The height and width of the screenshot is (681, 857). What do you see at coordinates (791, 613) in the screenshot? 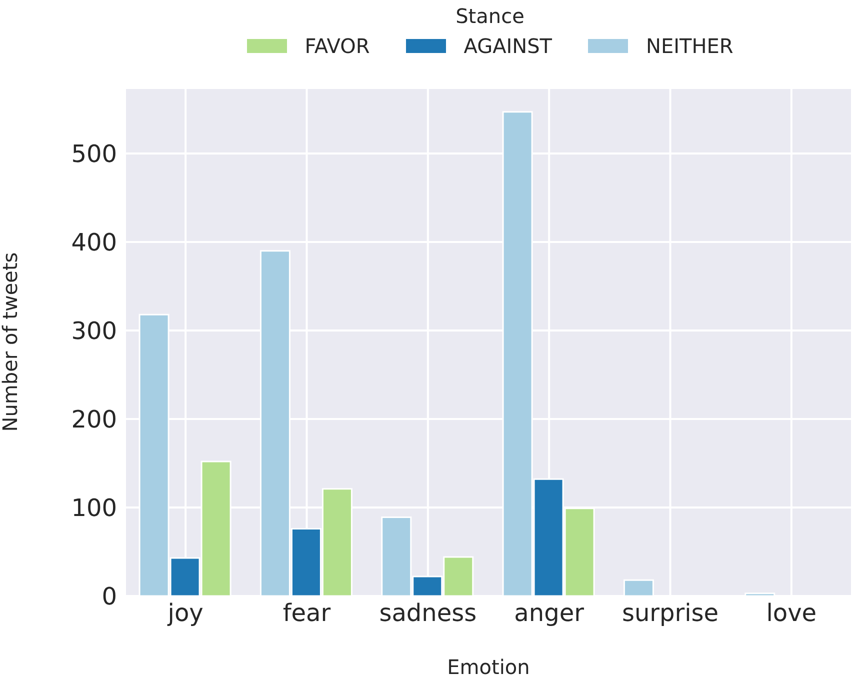
I see `x-tick-label: love` at bounding box center [791, 613].